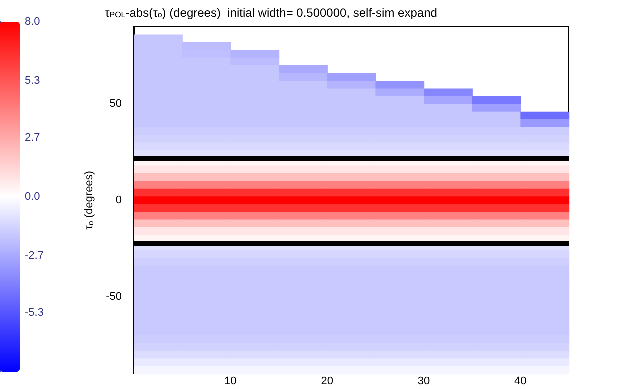 The width and height of the screenshot is (628, 389). Describe the element at coordinates (34, 256) in the screenshot. I see `color-bar-label: -2.7` at that location.